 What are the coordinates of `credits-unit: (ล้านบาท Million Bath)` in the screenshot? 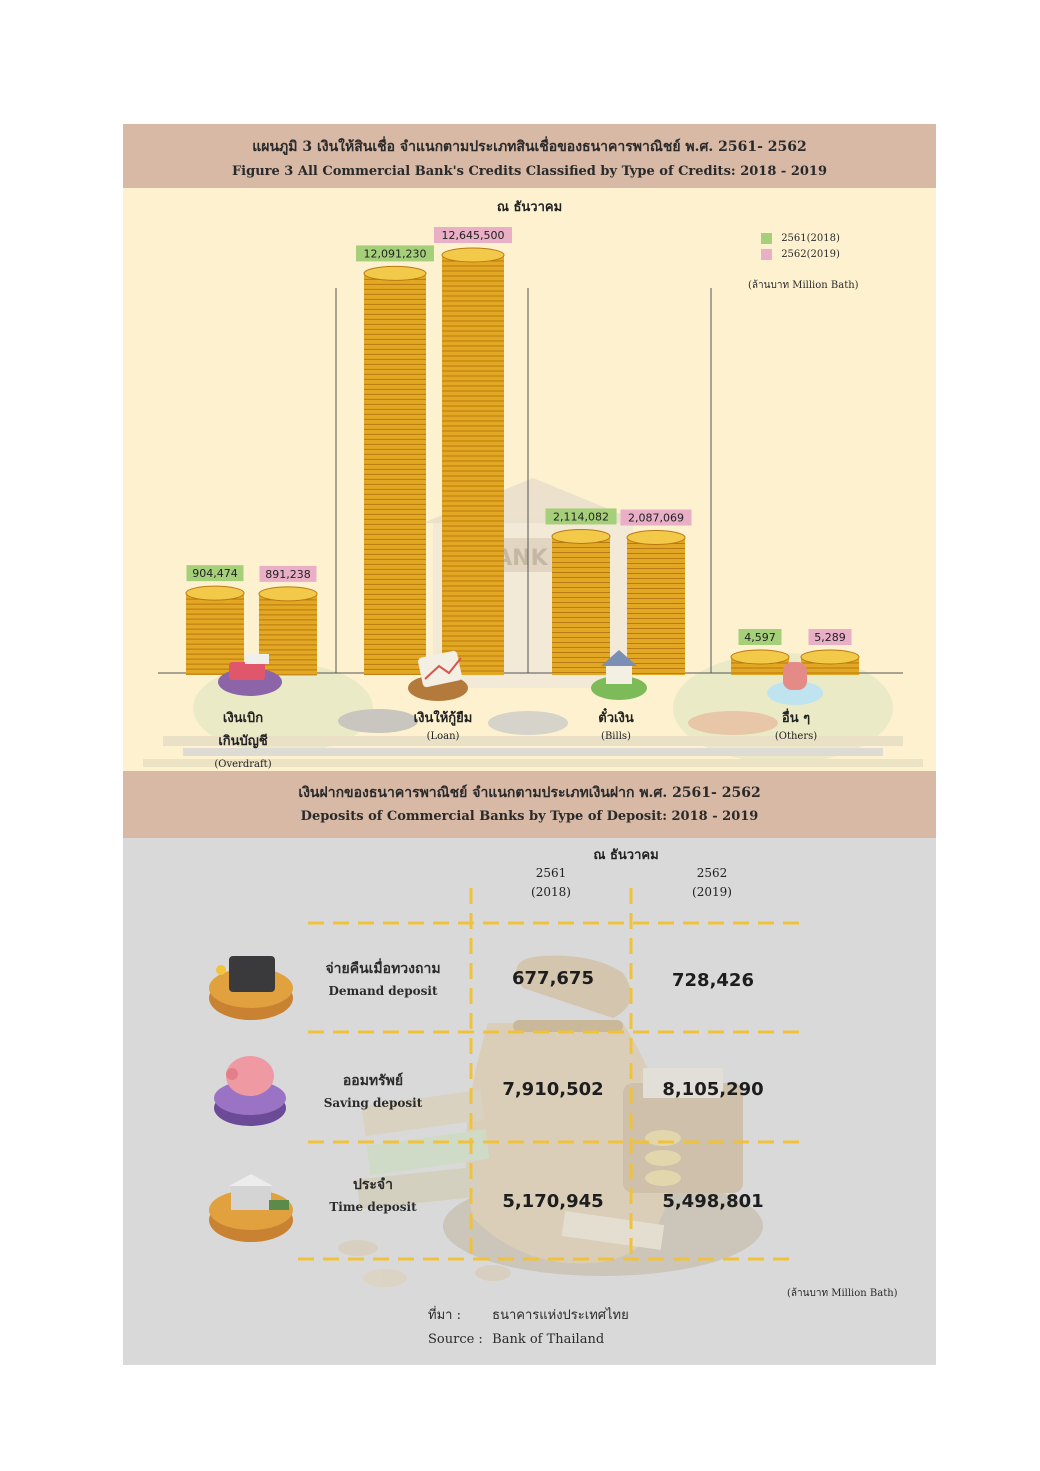 It's located at (803, 285).